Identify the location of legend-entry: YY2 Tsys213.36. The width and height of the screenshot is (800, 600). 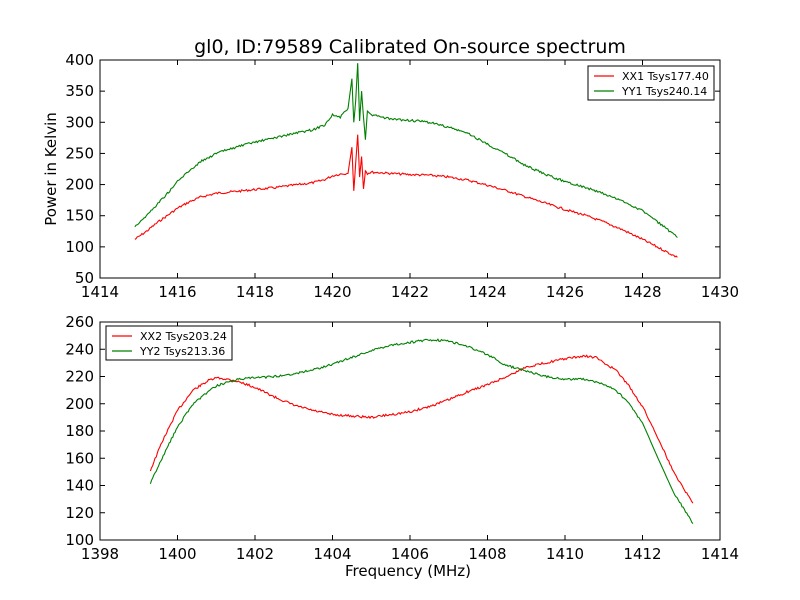
(182, 351).